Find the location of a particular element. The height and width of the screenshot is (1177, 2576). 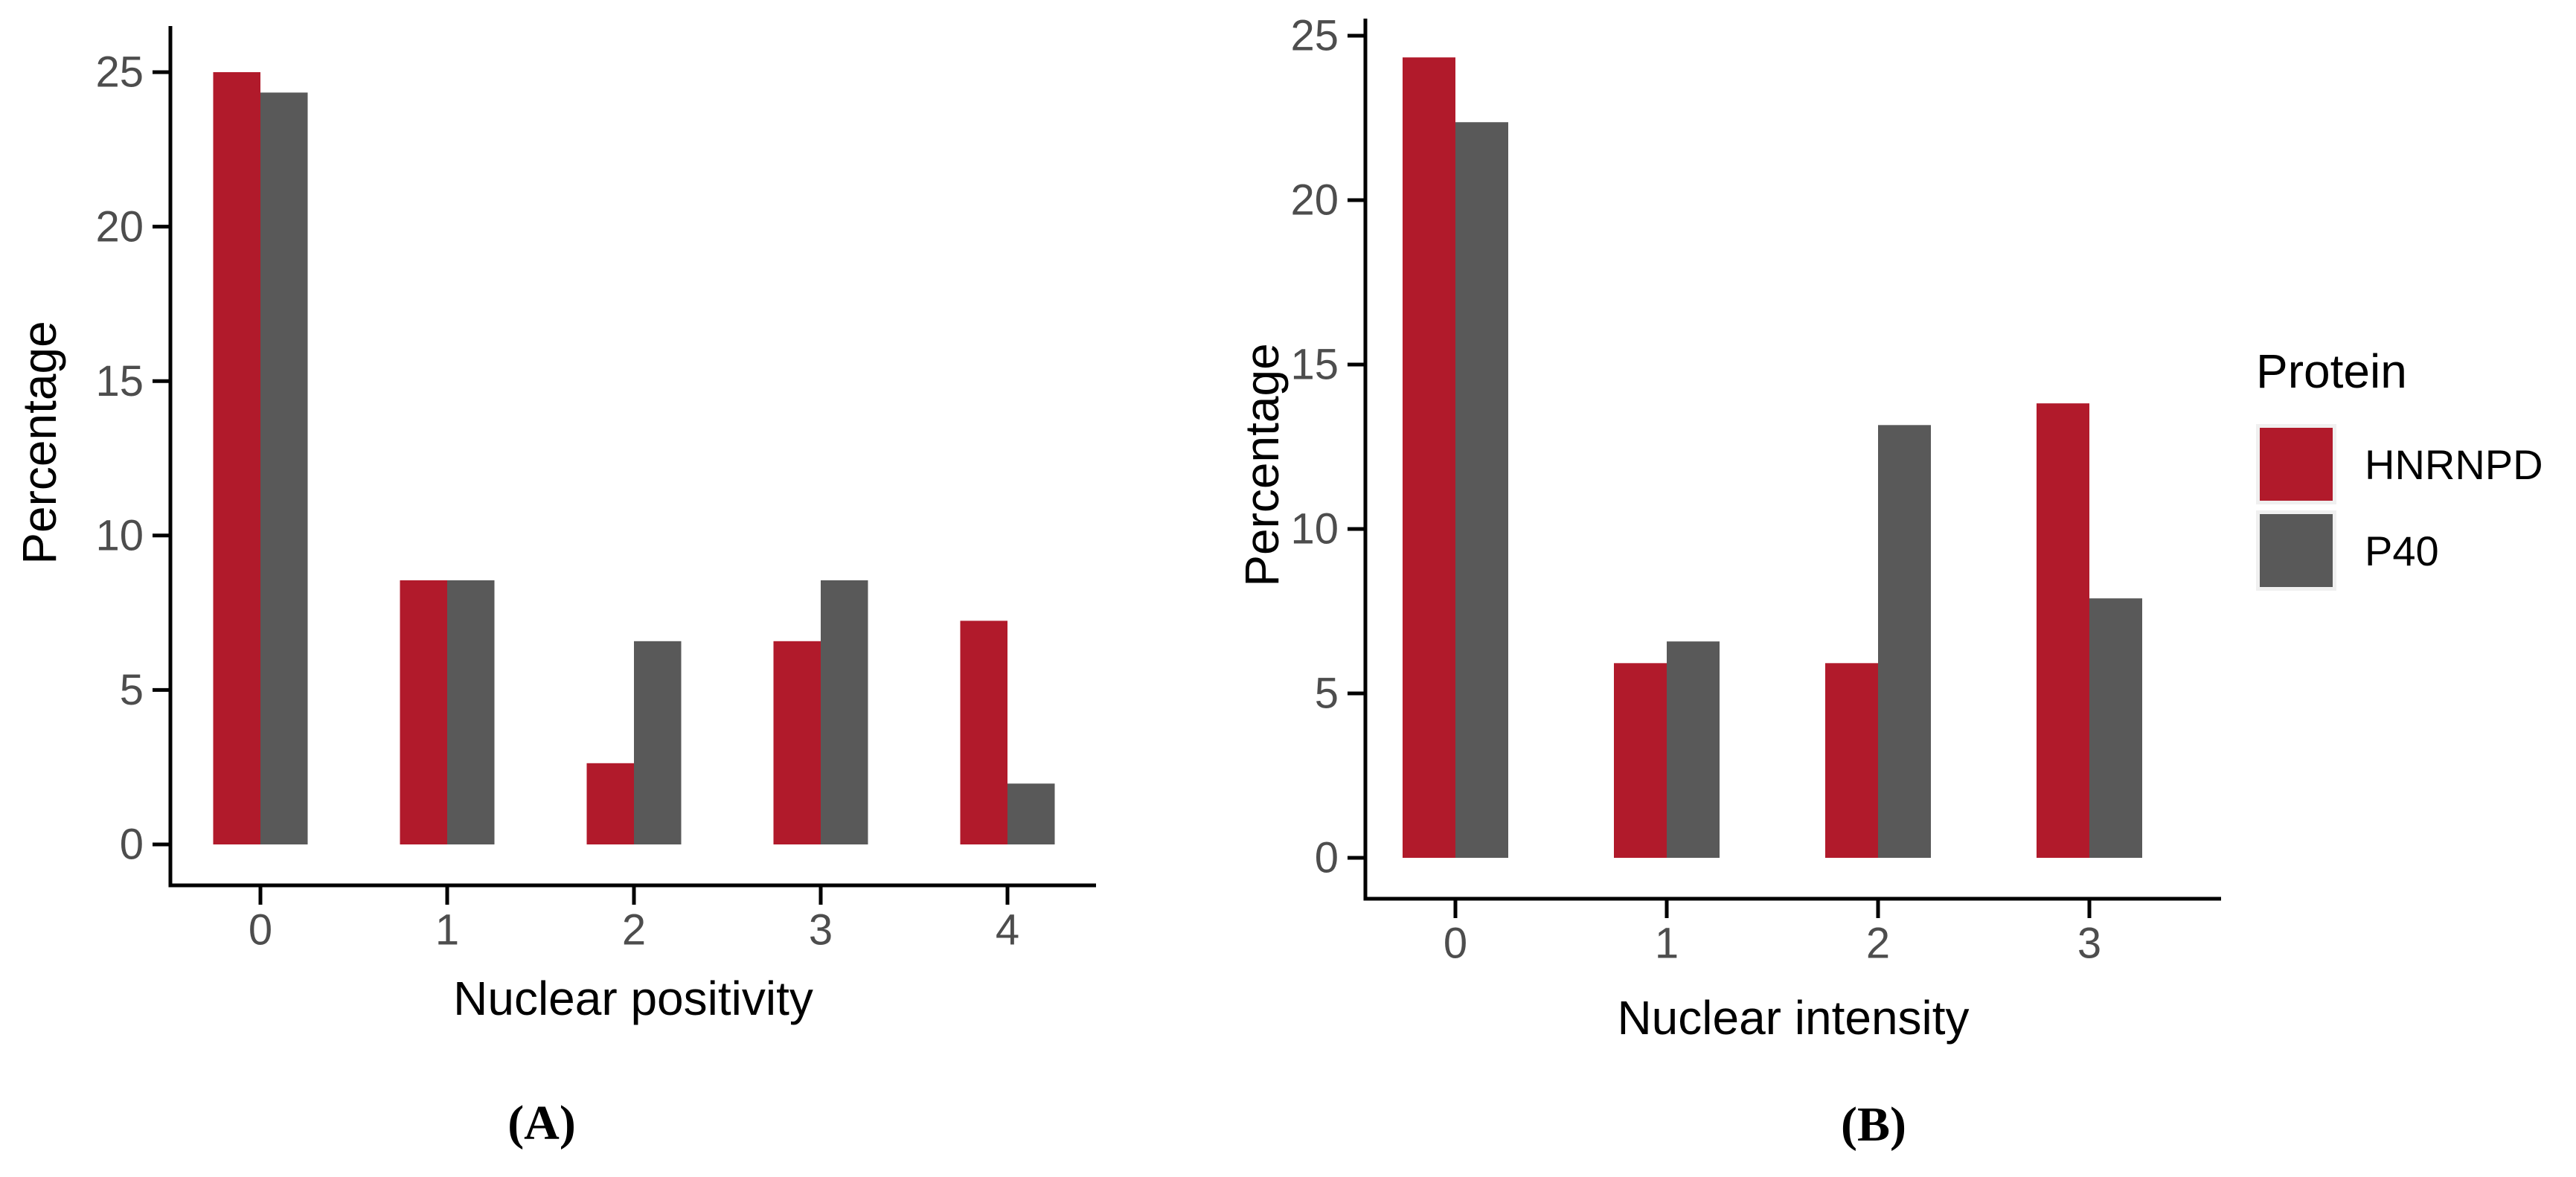

legend-key-hnrnpd is located at coordinates (2296, 464).